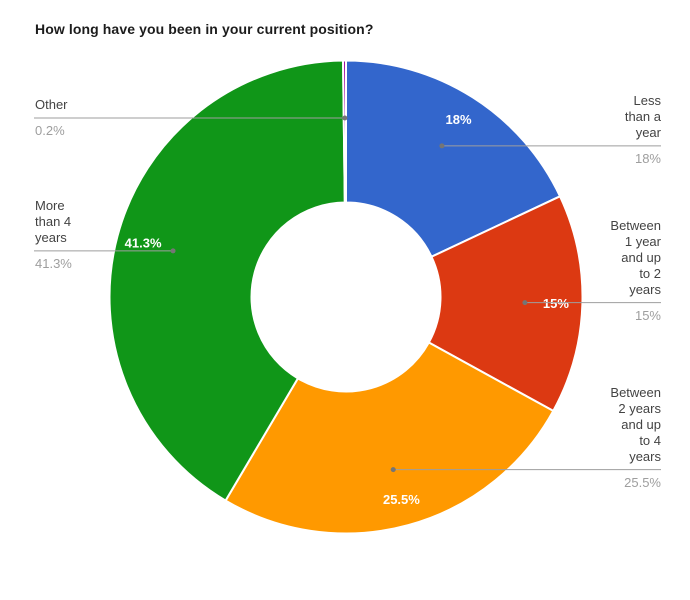 The height and width of the screenshot is (600, 690). Describe the element at coordinates (459, 119) in the screenshot. I see `slice-value-label-less-than-a-year: 18%` at that location.